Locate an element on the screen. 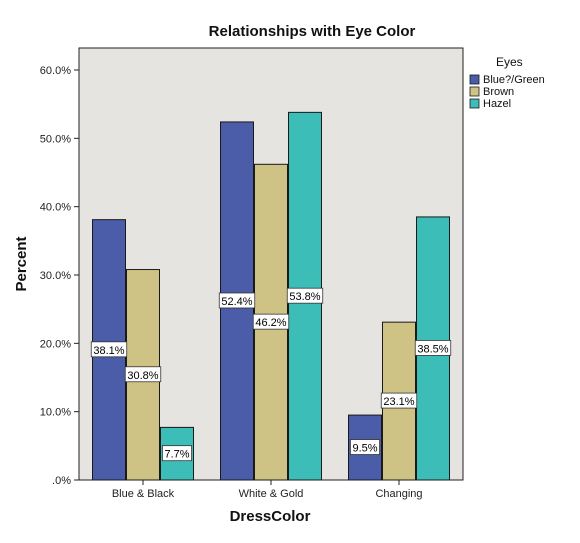 The height and width of the screenshot is (543, 580). y-tick-label: 50.0% is located at coordinates (55, 139).